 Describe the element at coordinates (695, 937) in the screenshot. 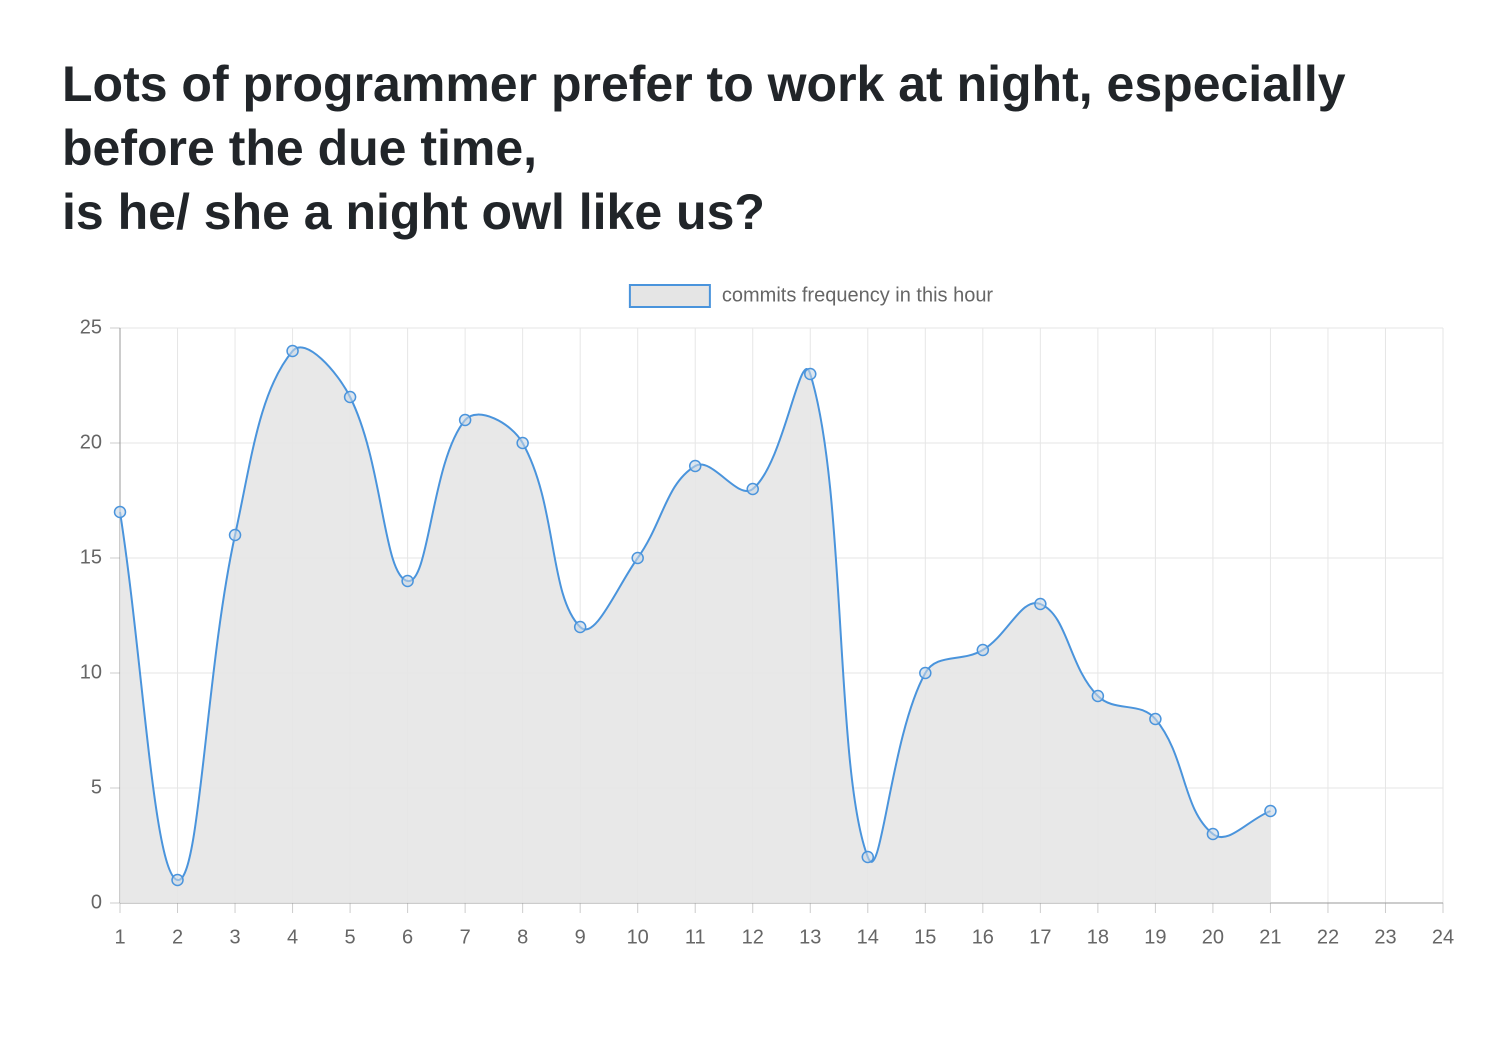

I see `x-tick-label: 11` at that location.